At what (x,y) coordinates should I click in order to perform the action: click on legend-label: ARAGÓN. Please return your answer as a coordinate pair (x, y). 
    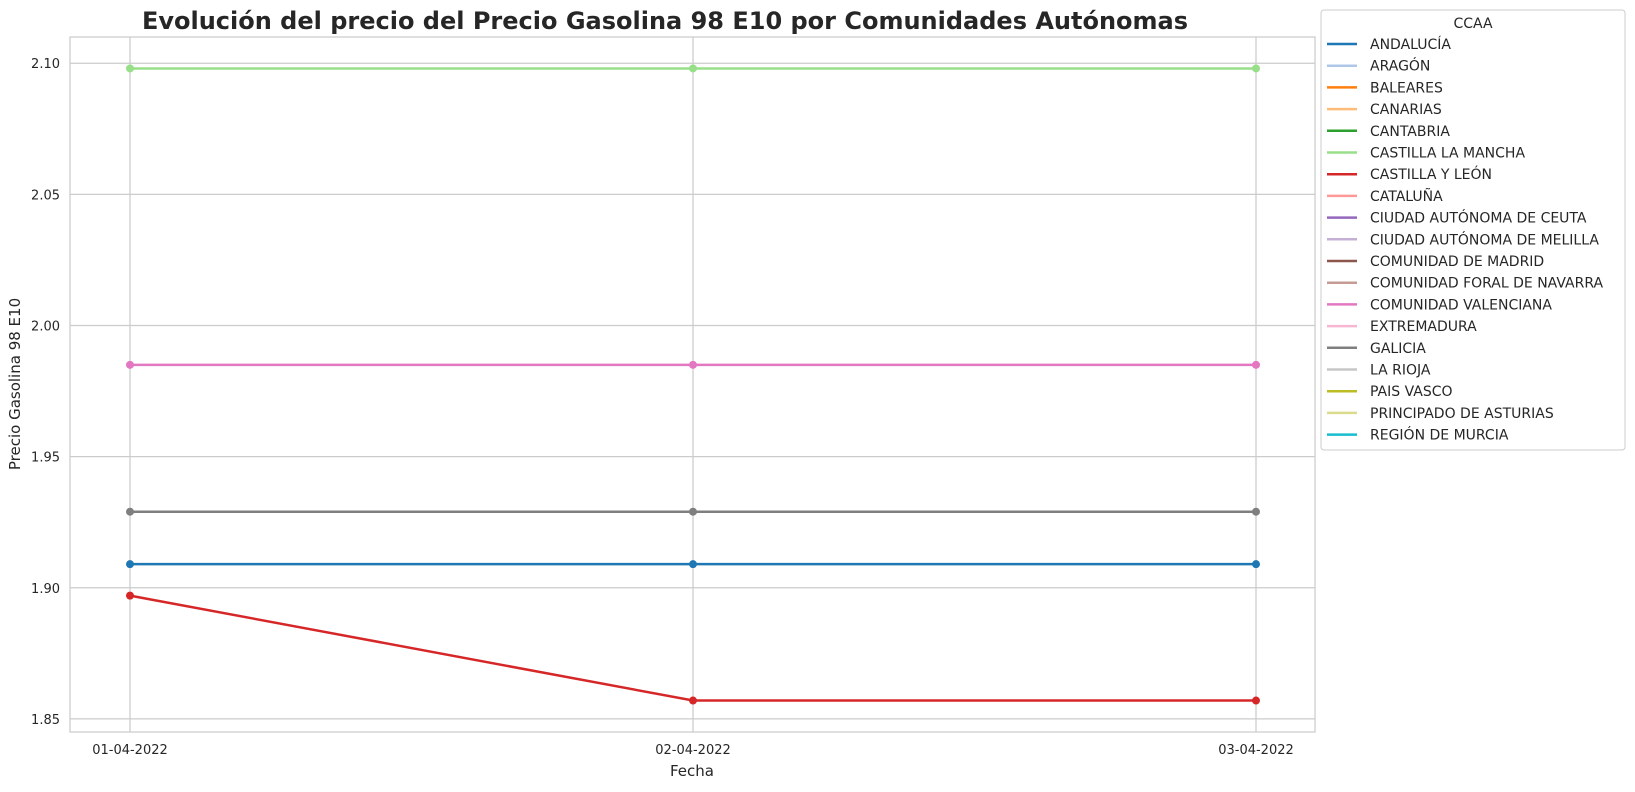
    Looking at the image, I should click on (1400, 66).